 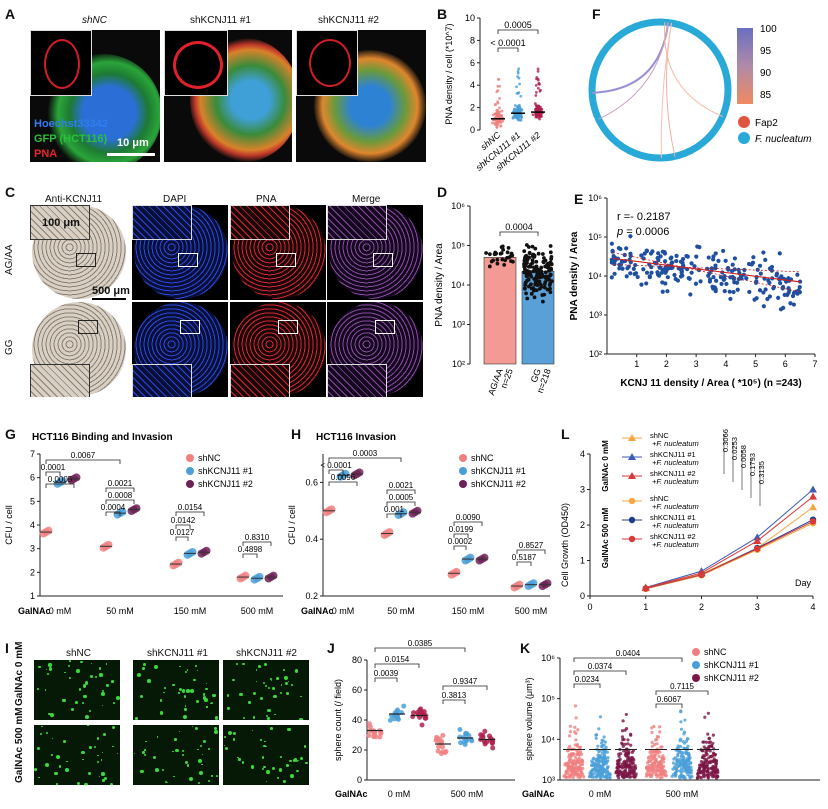 I want to click on l-y-tick-label: 1, so click(x=582, y=561).